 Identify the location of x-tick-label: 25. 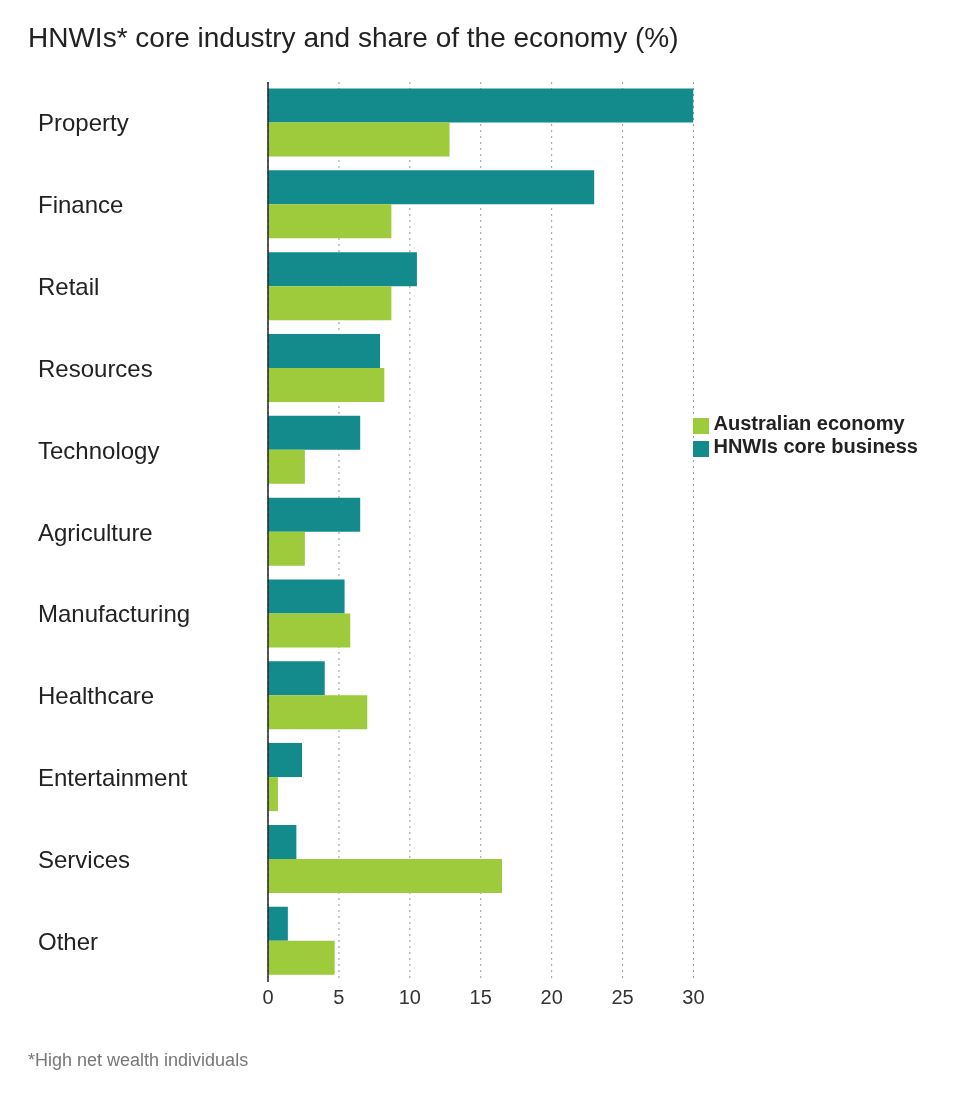
(622, 997).